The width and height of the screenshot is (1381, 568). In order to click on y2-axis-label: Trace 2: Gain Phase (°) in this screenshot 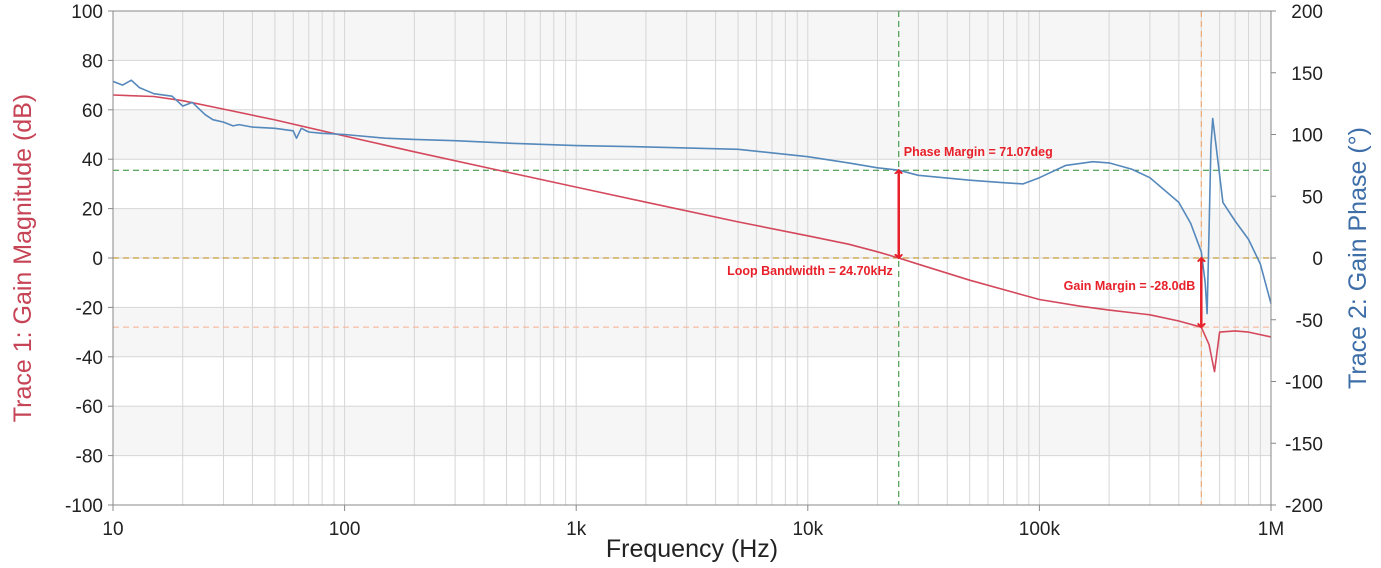, I will do `click(1358, 258)`.